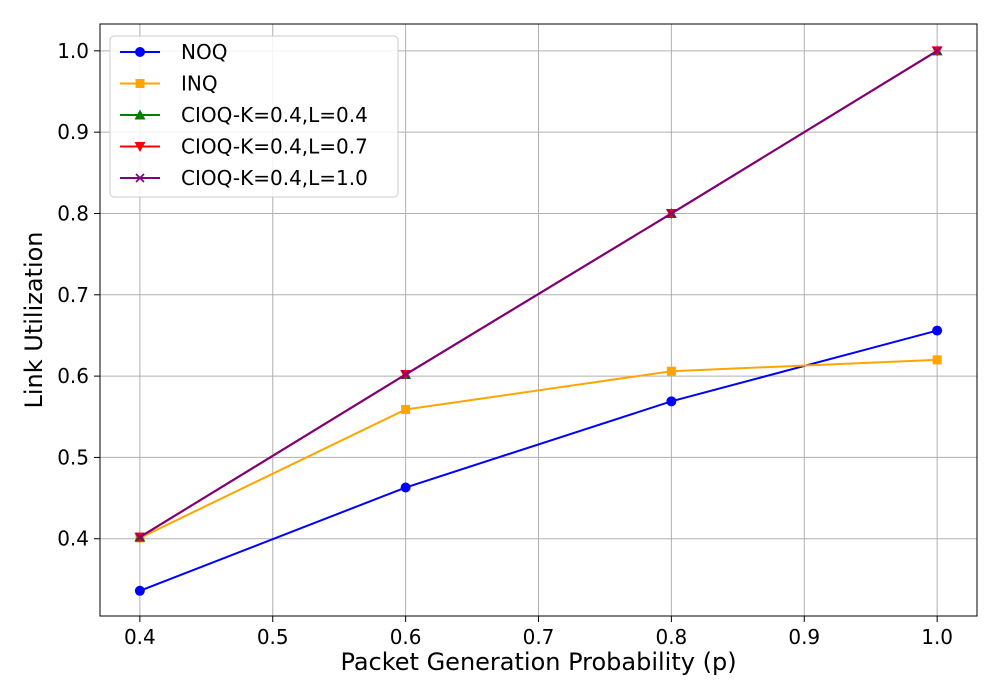 This screenshot has height=700, width=1000. What do you see at coordinates (804, 637) in the screenshot?
I see `x-tick-label: 0.9` at bounding box center [804, 637].